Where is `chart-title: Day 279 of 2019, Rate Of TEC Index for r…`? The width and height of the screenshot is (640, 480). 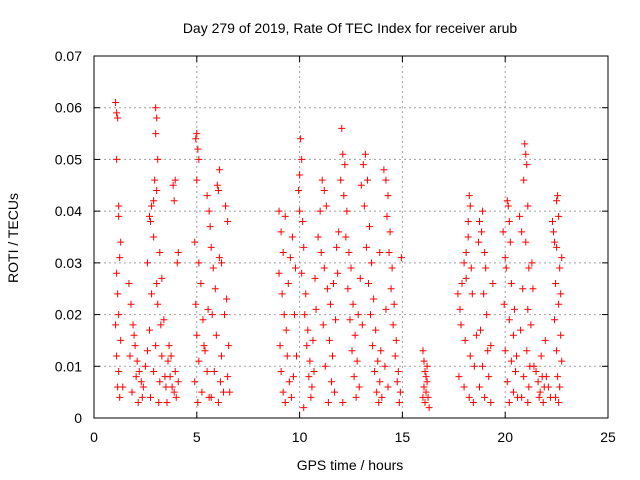 chart-title: Day 279 of 2019, Rate Of TEC Index for r… is located at coordinates (350, 28).